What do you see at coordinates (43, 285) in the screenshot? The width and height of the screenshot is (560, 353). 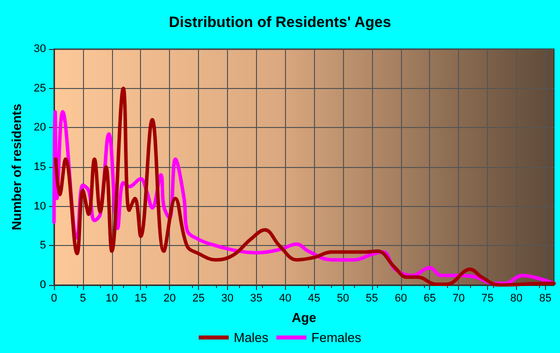 I see `y-tick-label: 0` at bounding box center [43, 285].